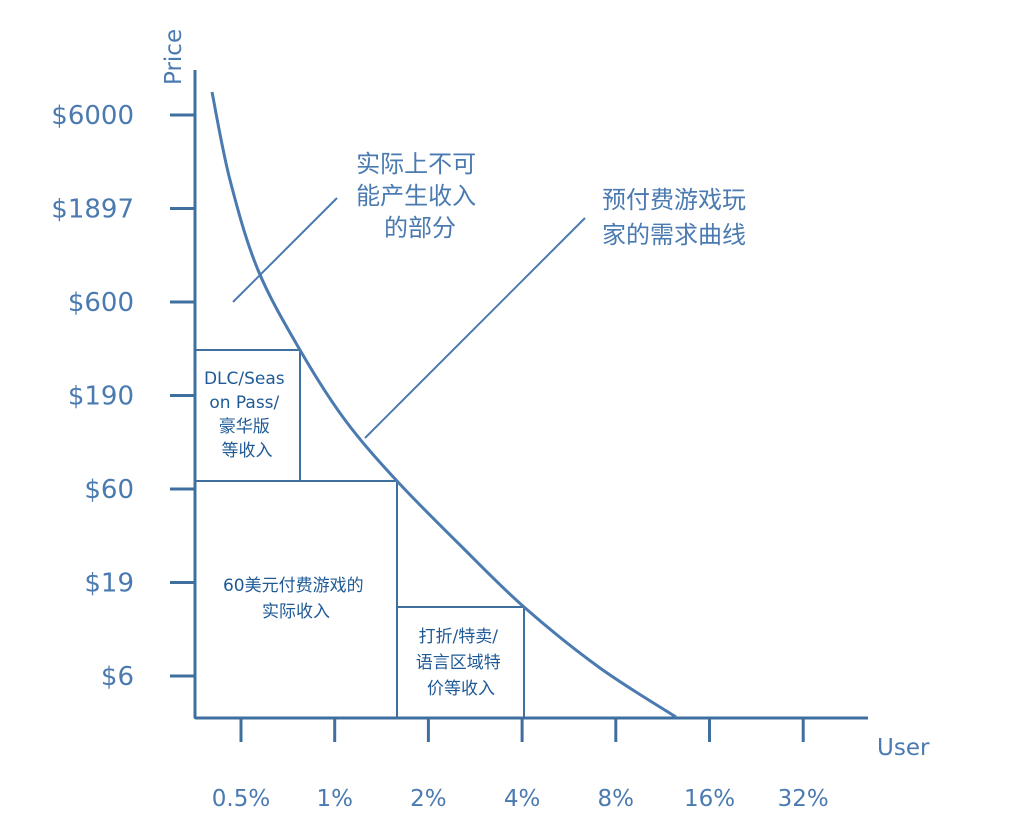 This screenshot has width=1024, height=838. I want to click on region-discount-label: 打折/特卖/ 语言区域特 价等收入, so click(461, 663).